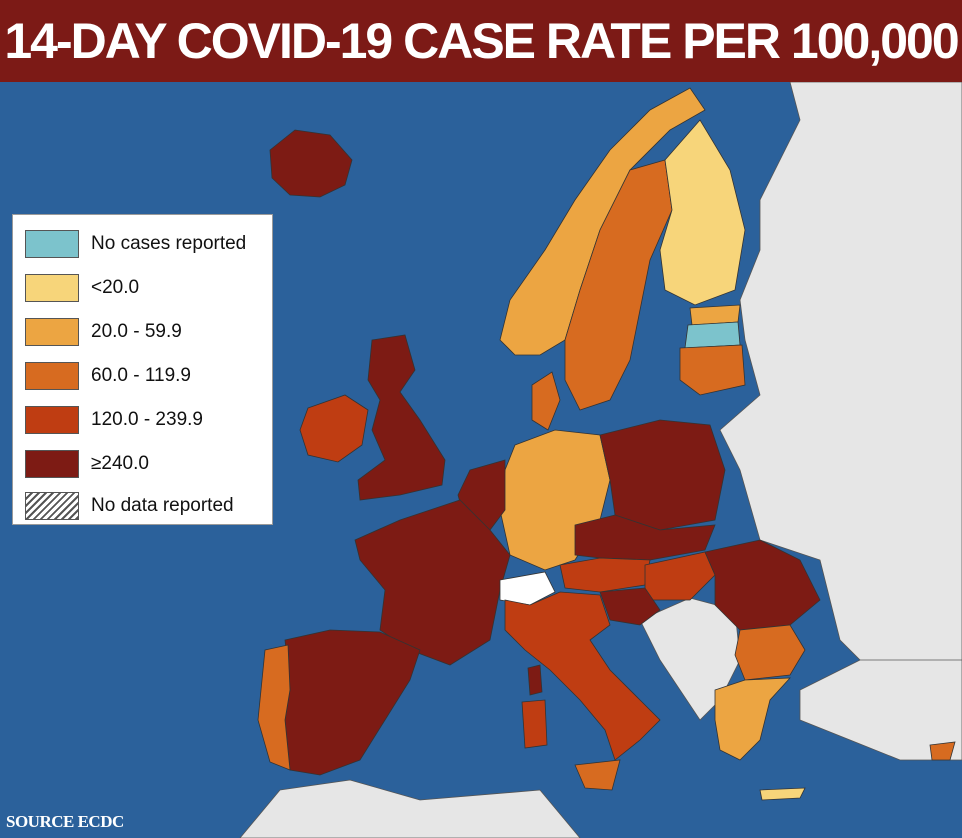 The width and height of the screenshot is (962, 838). I want to click on region-greece, so click(752, 719).